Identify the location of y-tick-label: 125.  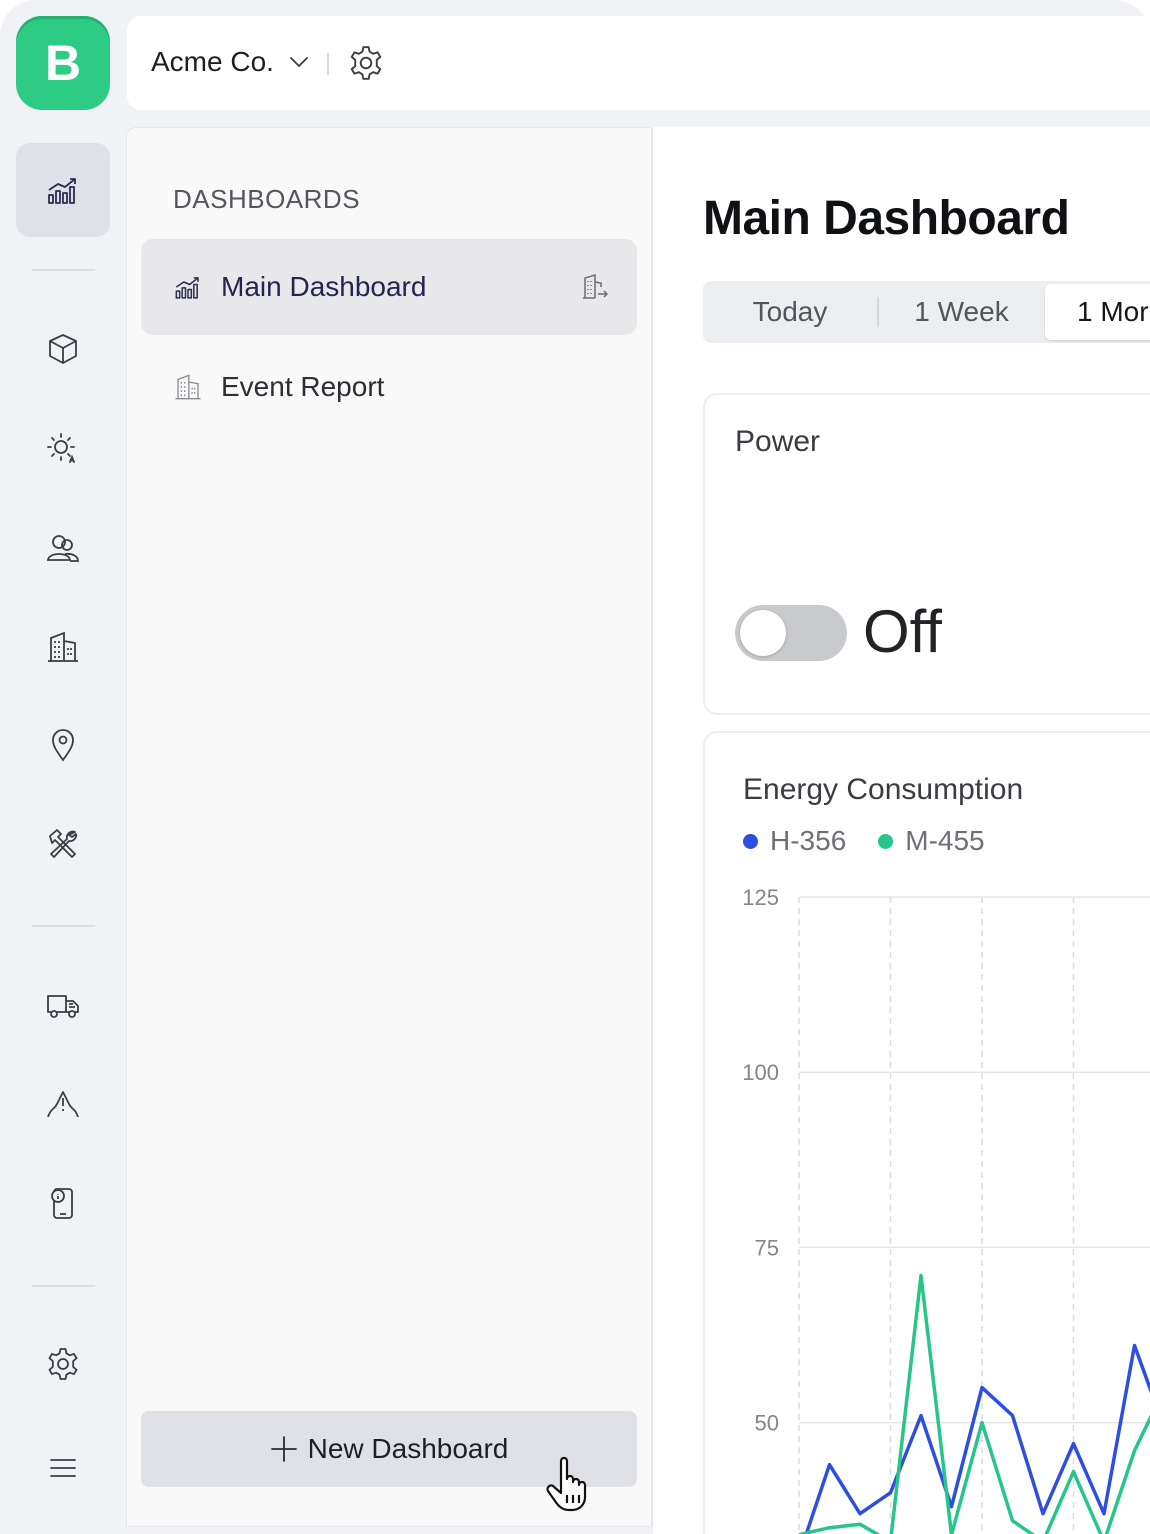
(760, 897).